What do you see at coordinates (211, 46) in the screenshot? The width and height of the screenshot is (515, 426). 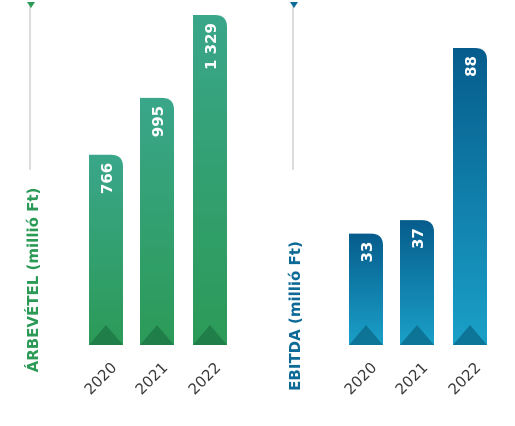 I see `bar-value-label: 1 329` at bounding box center [211, 46].